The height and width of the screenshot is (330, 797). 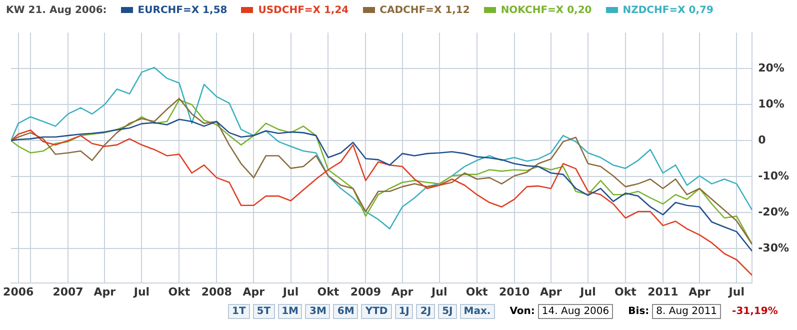 I want to click on x-tick-label: 2010, so click(x=514, y=291).